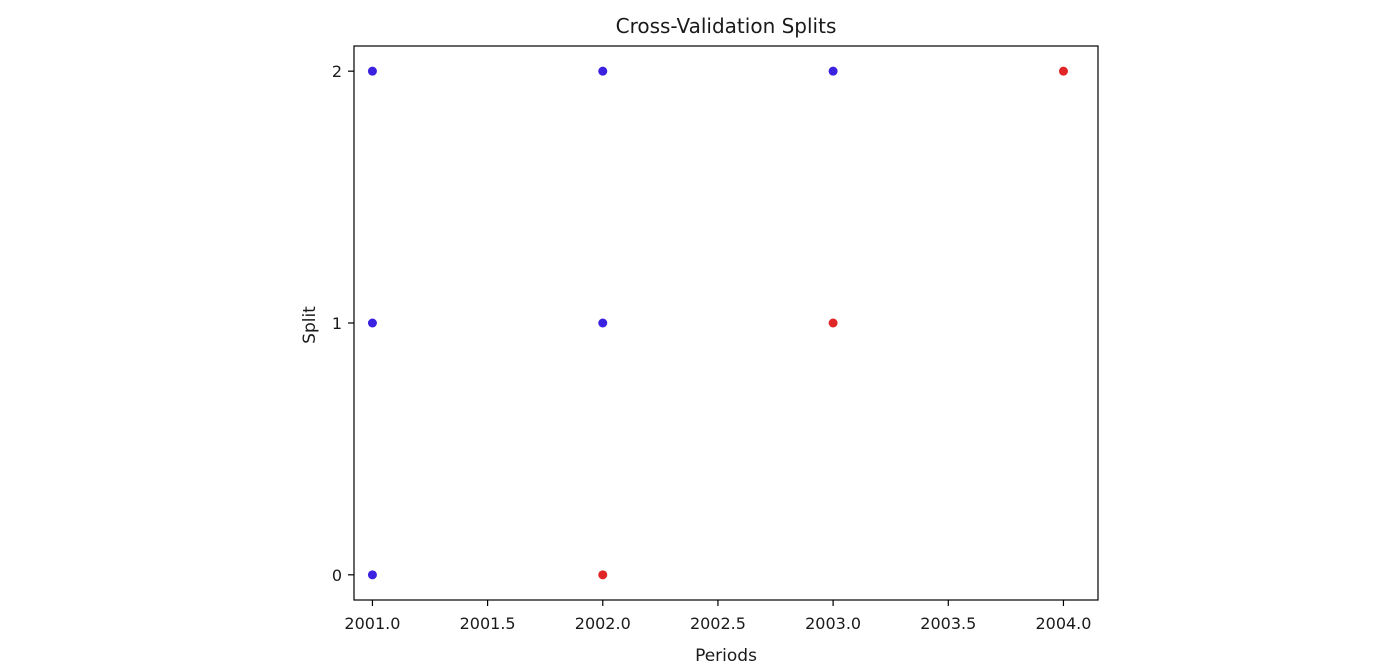  Describe the element at coordinates (1063, 623) in the screenshot. I see `x-tick-label: 2004.0` at that location.